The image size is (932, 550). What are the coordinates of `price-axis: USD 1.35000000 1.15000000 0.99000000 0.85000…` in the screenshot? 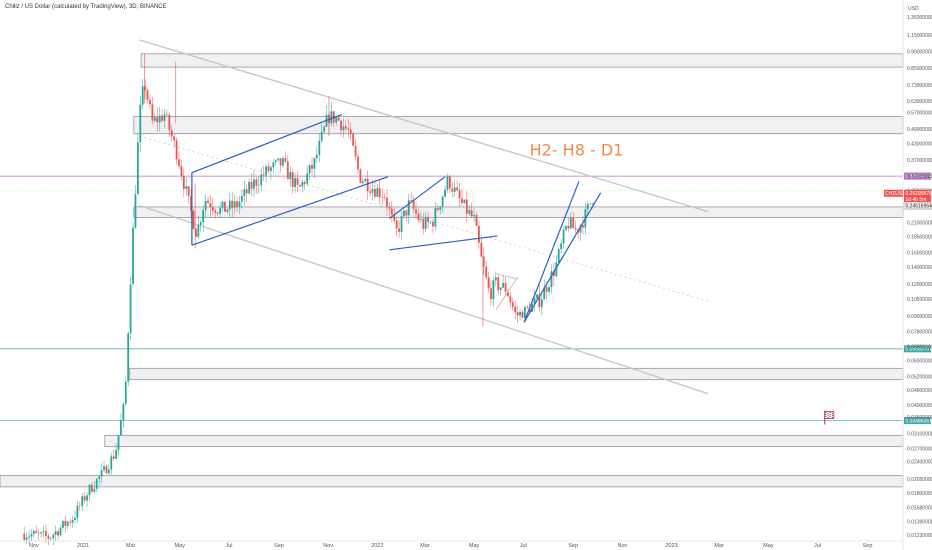 It's located at (908, 275).